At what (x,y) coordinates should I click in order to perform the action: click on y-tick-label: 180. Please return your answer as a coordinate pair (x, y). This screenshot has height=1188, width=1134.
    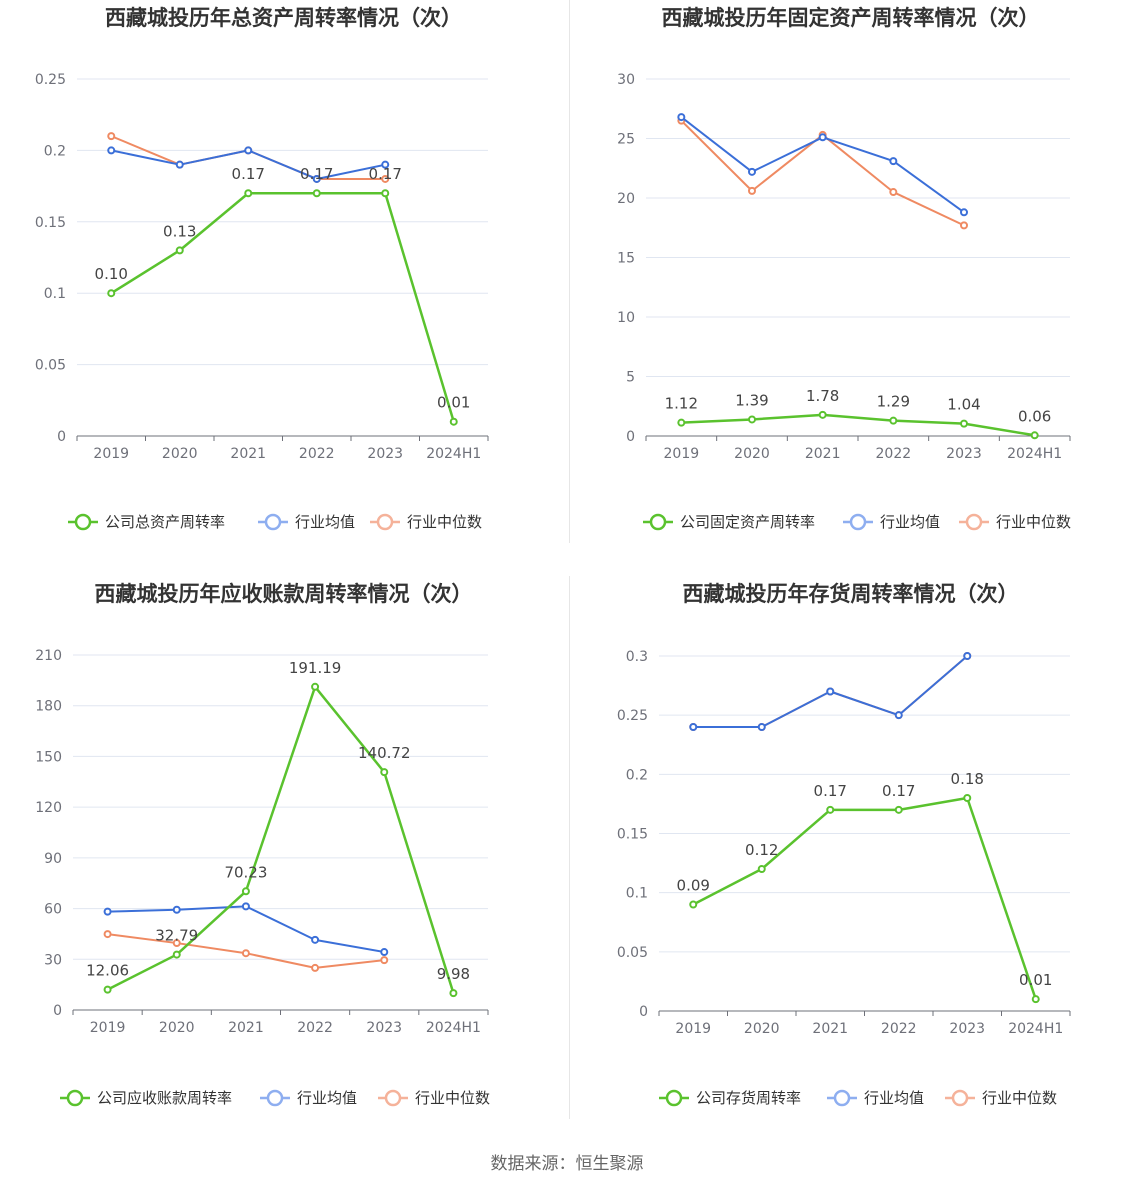
    Looking at the image, I should click on (48, 707).